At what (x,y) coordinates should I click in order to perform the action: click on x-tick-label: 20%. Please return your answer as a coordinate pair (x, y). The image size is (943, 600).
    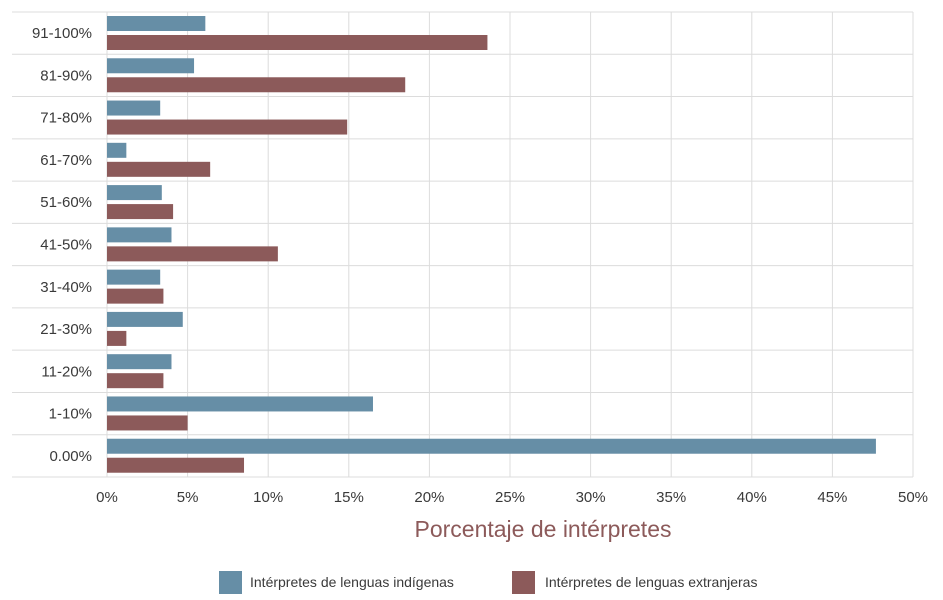
    Looking at the image, I should click on (429, 497).